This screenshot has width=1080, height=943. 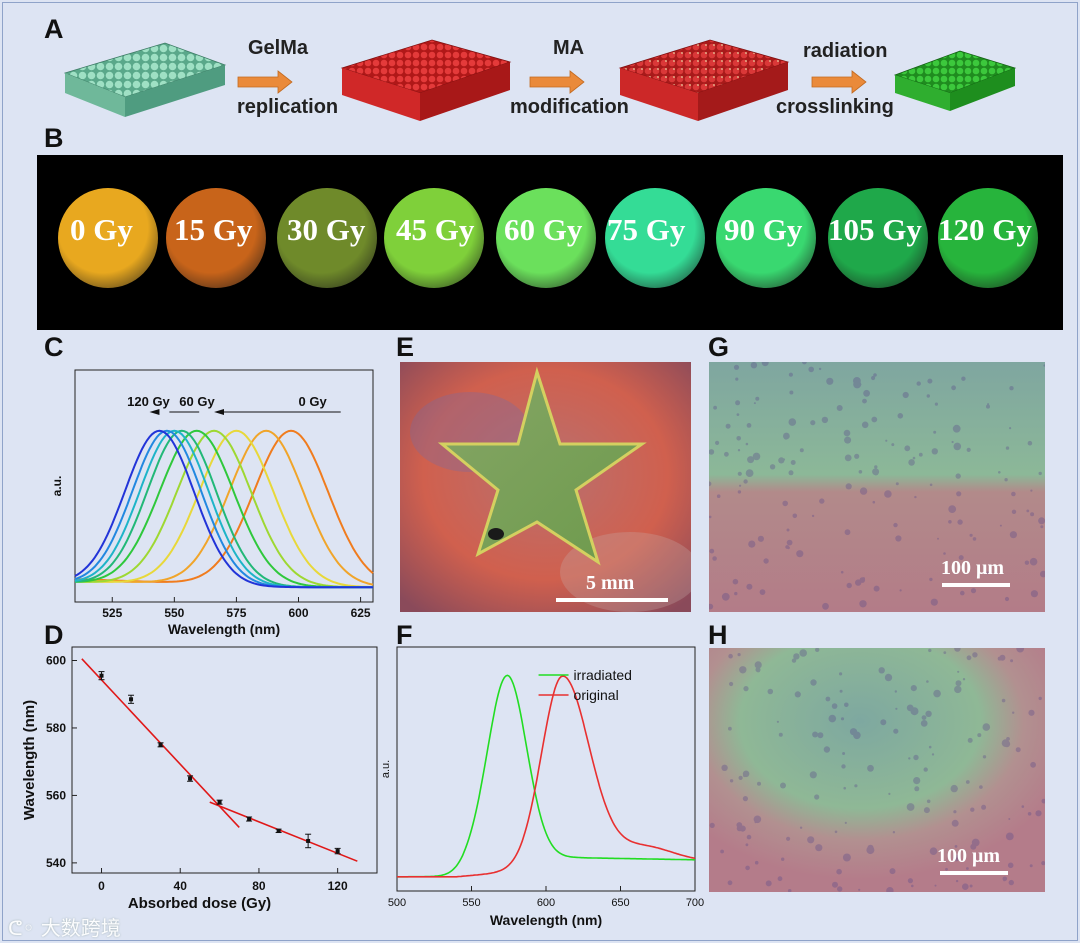 What do you see at coordinates (988, 238) in the screenshot?
I see `dose-disk` at bounding box center [988, 238].